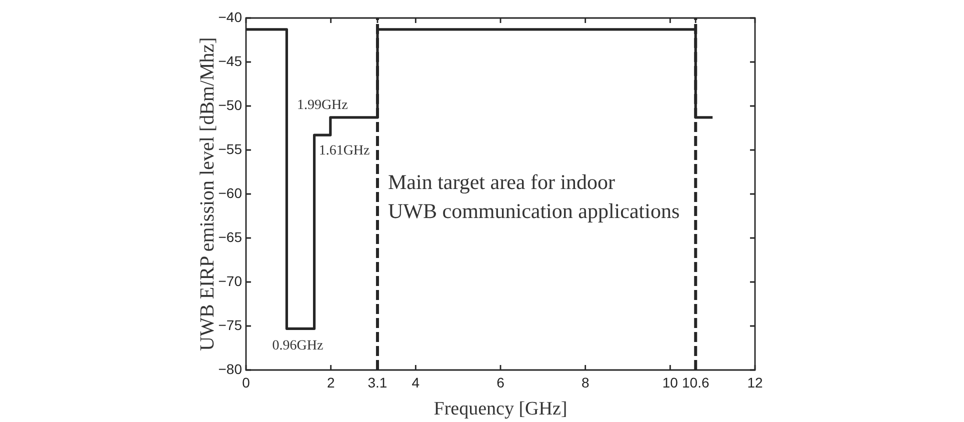 This screenshot has height=422, width=964. Describe the element at coordinates (755, 382) in the screenshot. I see `x-tick-label: 12` at that location.